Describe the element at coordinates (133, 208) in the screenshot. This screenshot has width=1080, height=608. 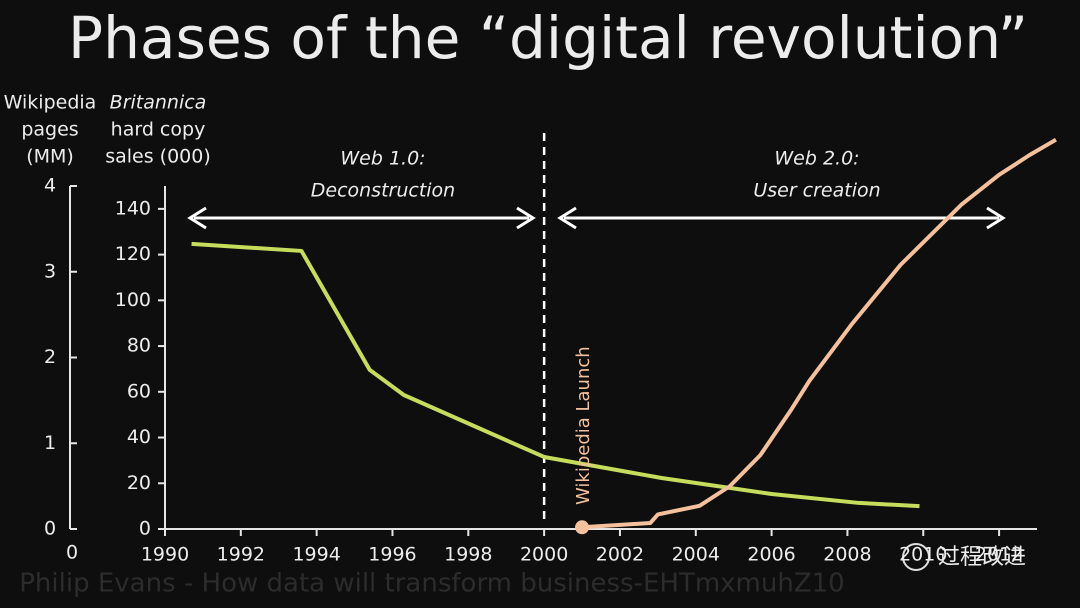
I see `y-tick-label: 140` at that location.